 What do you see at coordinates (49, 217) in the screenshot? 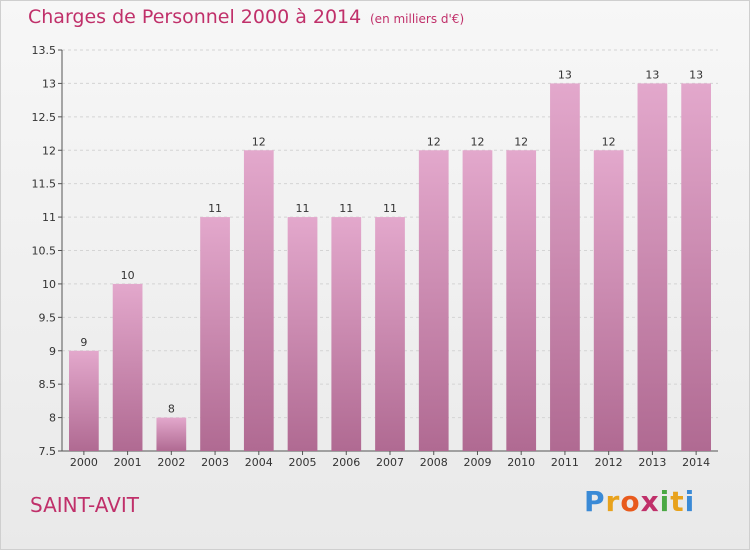
I see `y-tick-label: 11` at bounding box center [49, 217].